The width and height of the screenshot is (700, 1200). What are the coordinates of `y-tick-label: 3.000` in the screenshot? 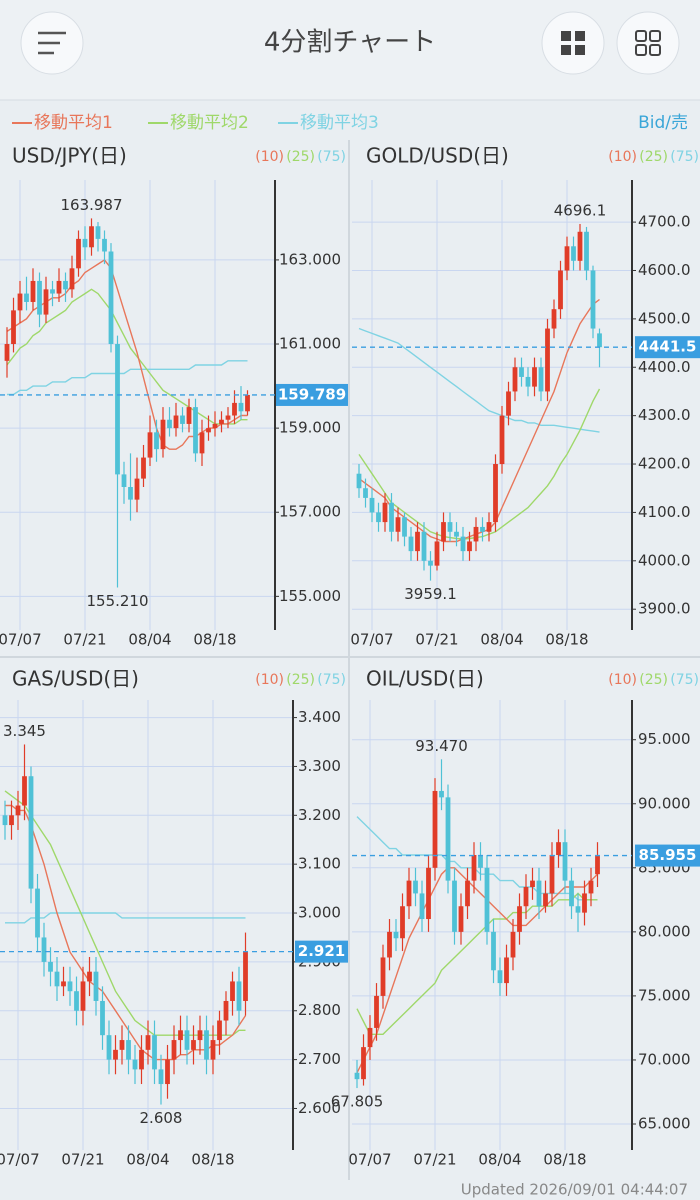 It's located at (319, 913).